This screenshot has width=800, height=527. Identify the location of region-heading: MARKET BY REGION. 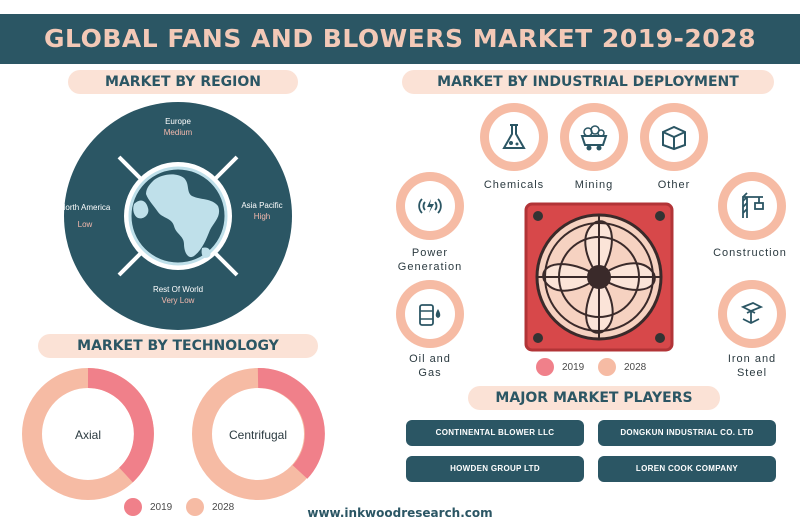
(183, 82).